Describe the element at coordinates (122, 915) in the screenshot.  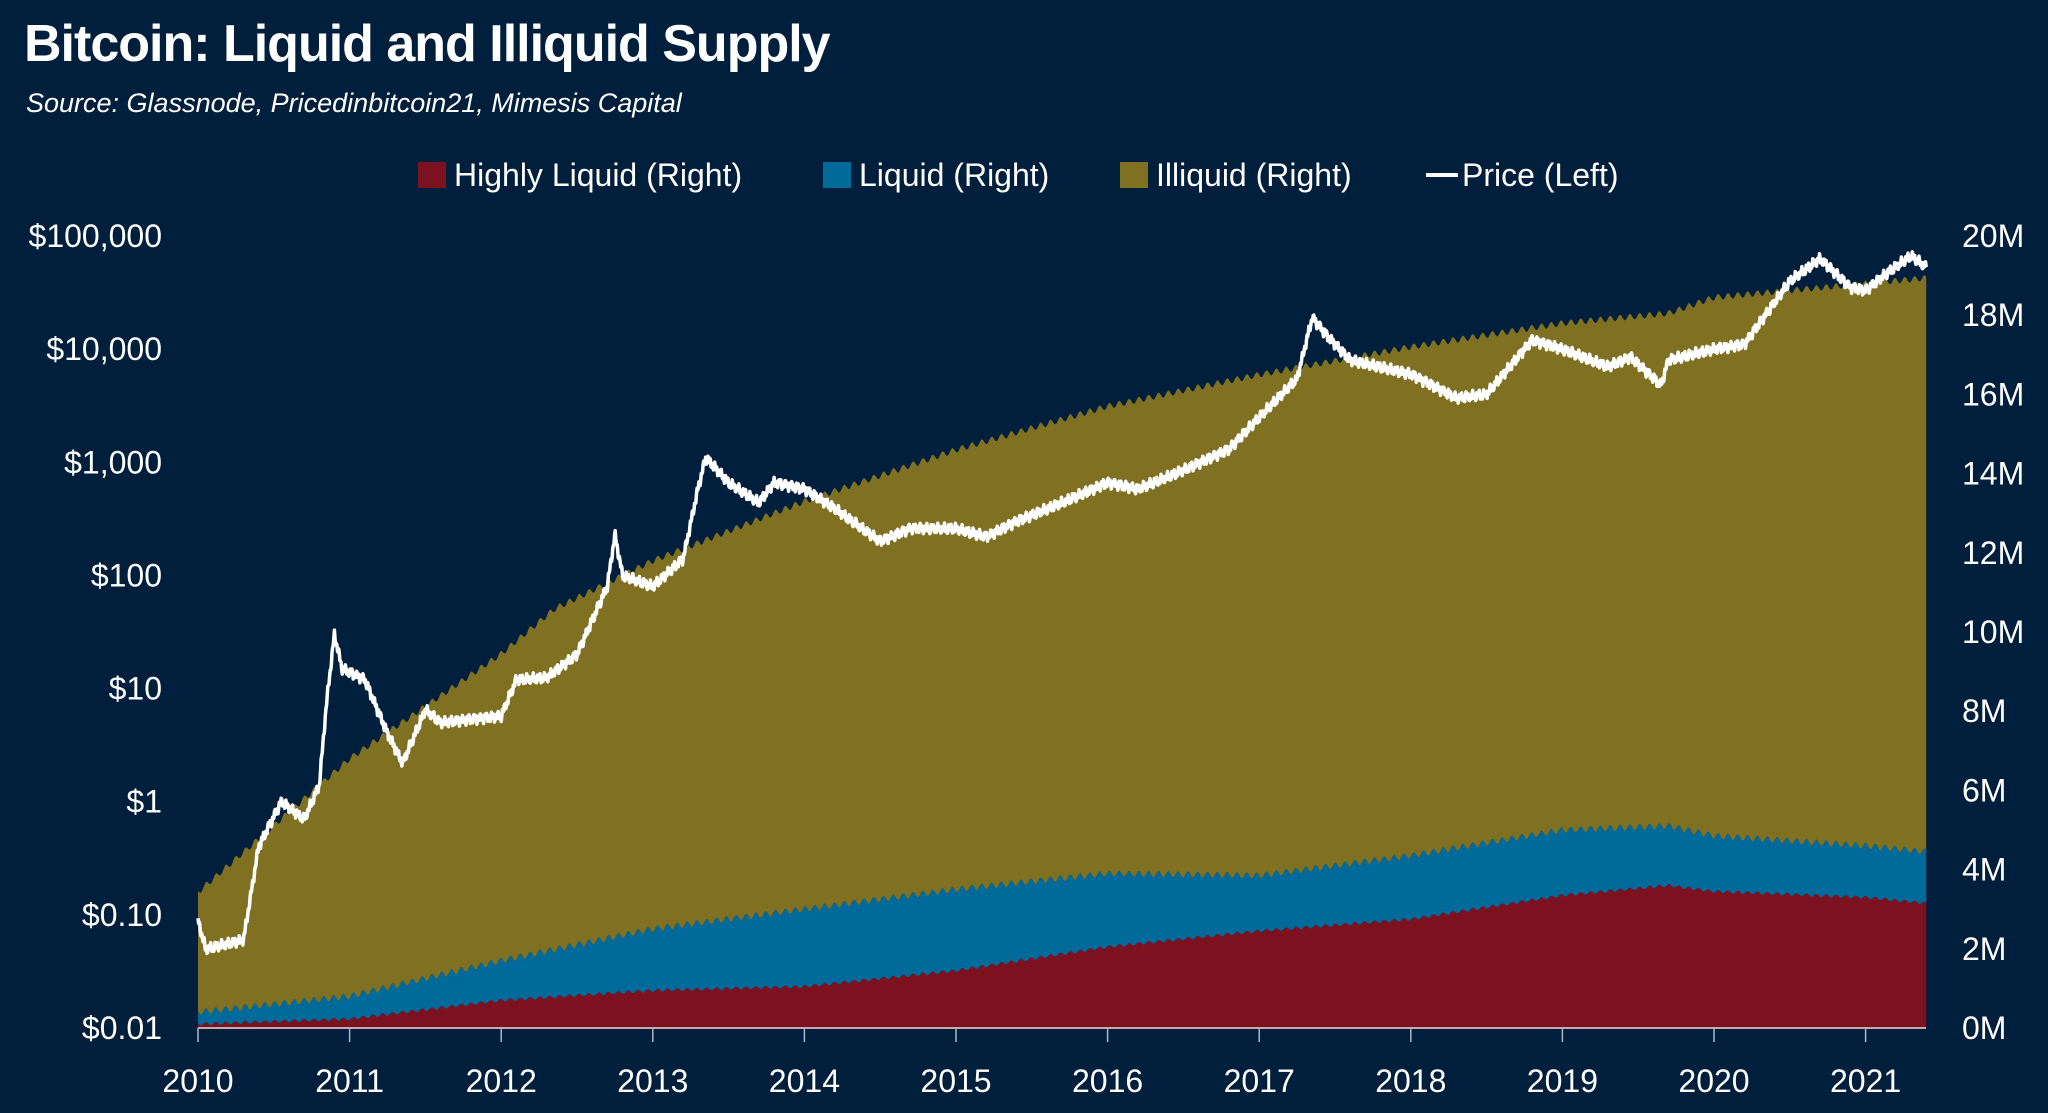
I see `left-axis-label: $0.10` at that location.